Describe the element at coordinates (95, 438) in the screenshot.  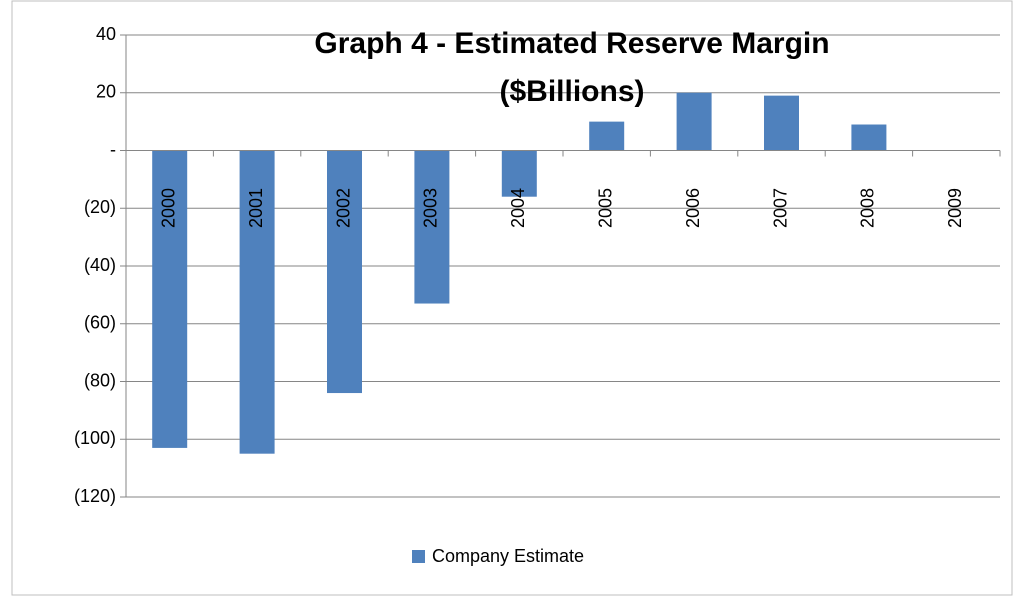
I see `y-tick-label: (100)` at that location.